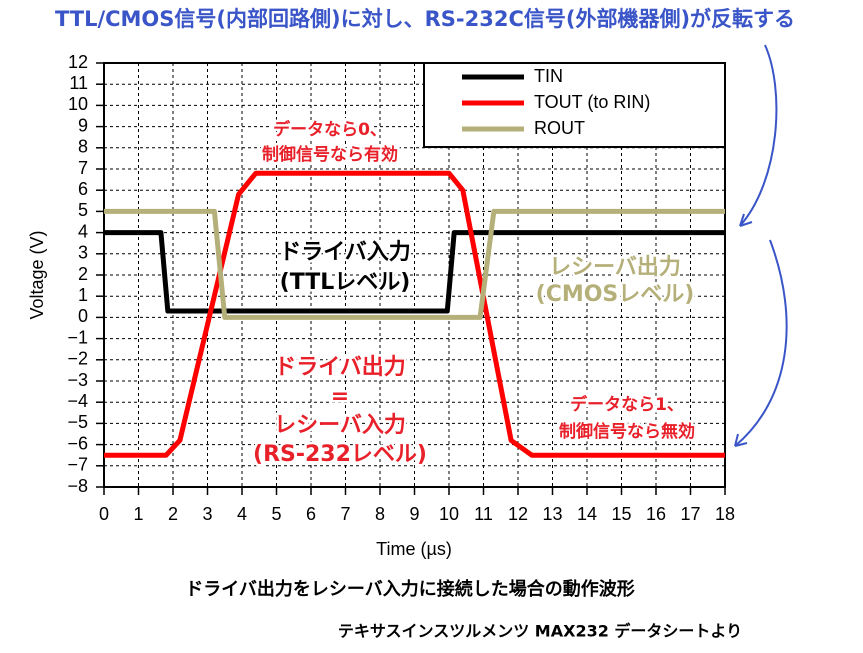 The image size is (863, 653). Describe the element at coordinates (414, 514) in the screenshot. I see `x-tick-label: 9` at that location.